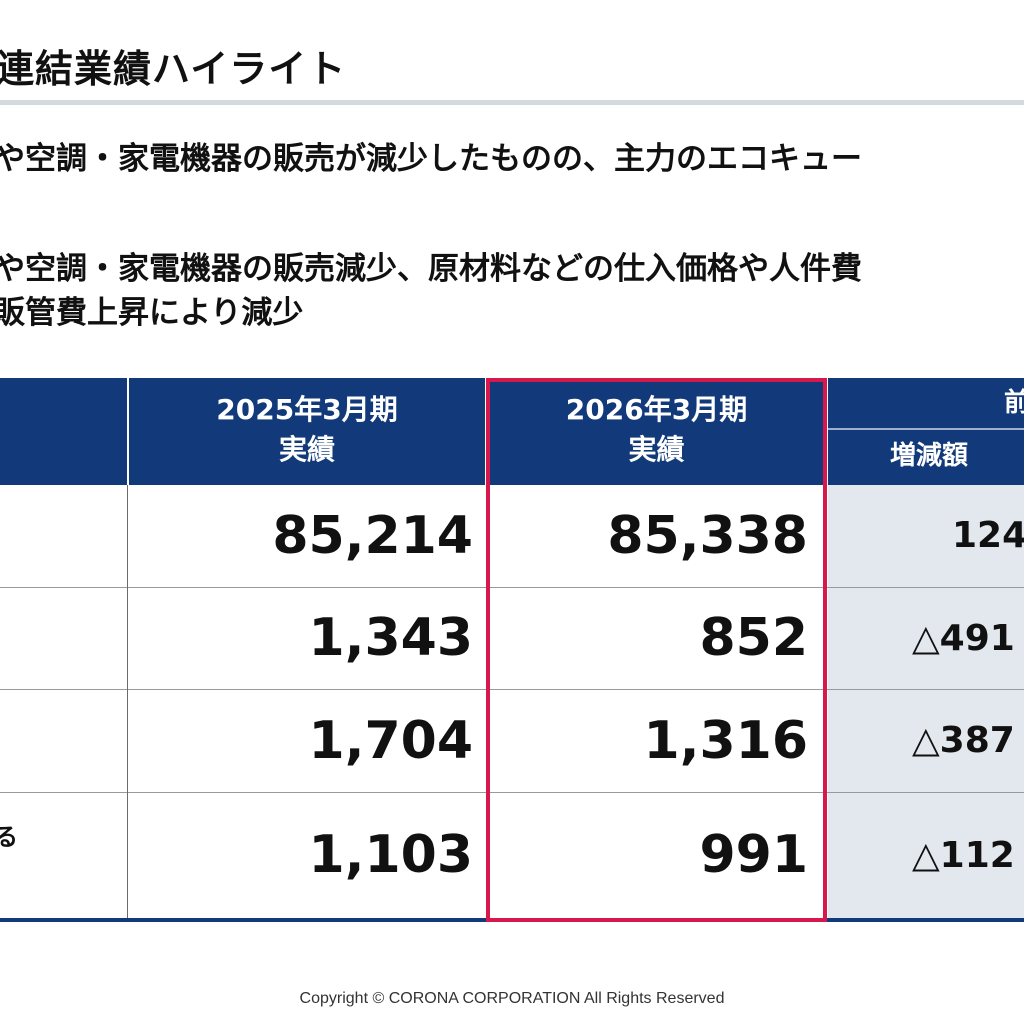 This screenshot has width=1024, height=1024. I want to click on fy2025-value: 85,214, so click(372, 536).